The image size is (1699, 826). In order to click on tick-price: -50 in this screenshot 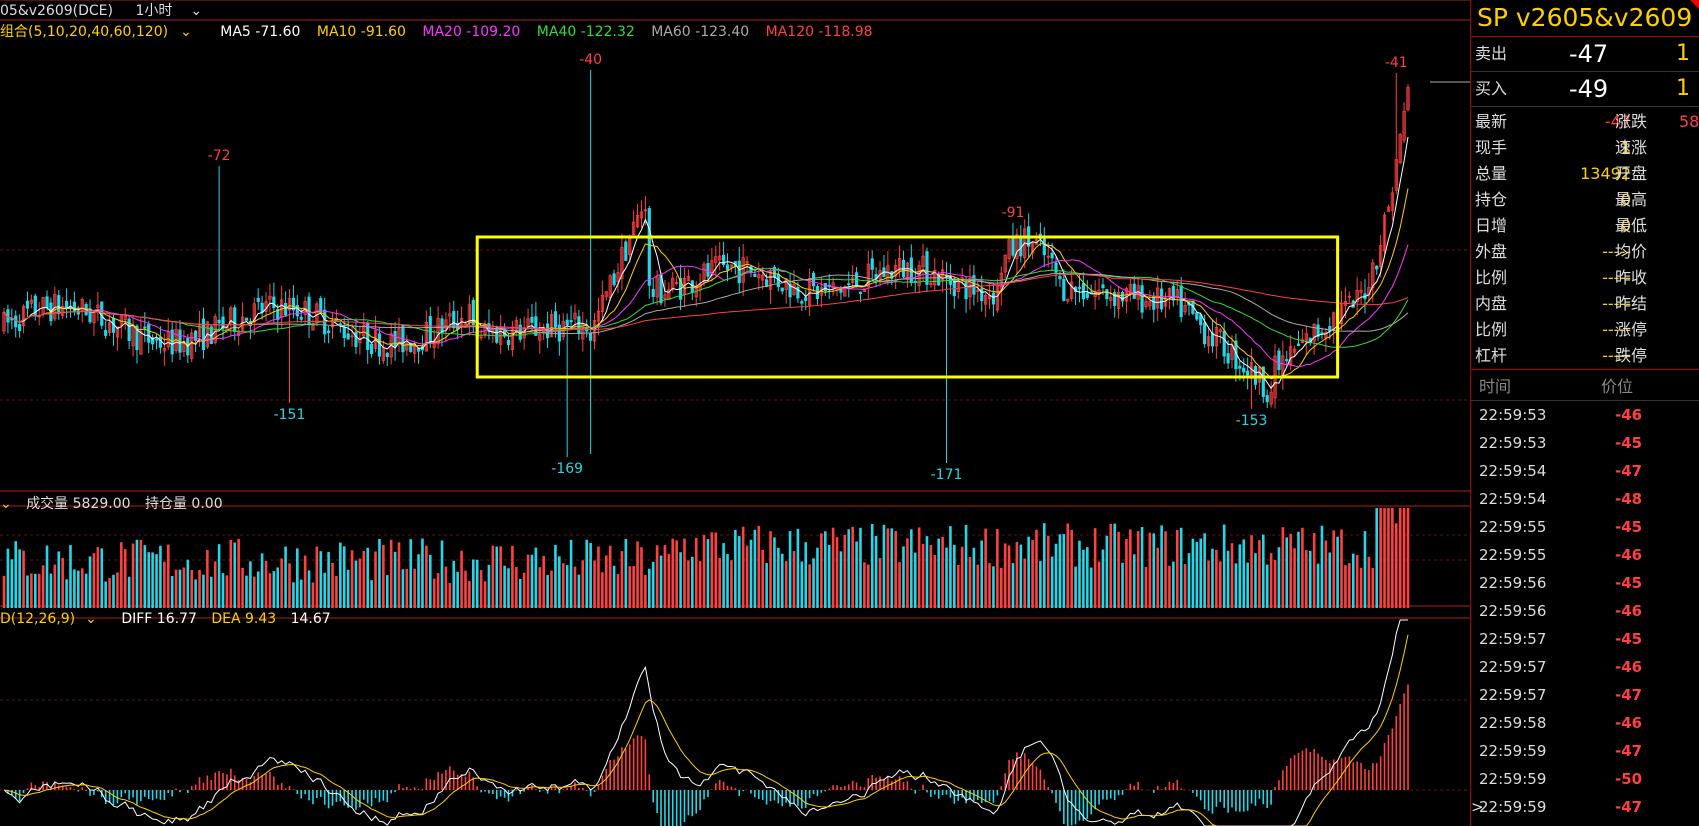, I will do `click(1629, 779)`.